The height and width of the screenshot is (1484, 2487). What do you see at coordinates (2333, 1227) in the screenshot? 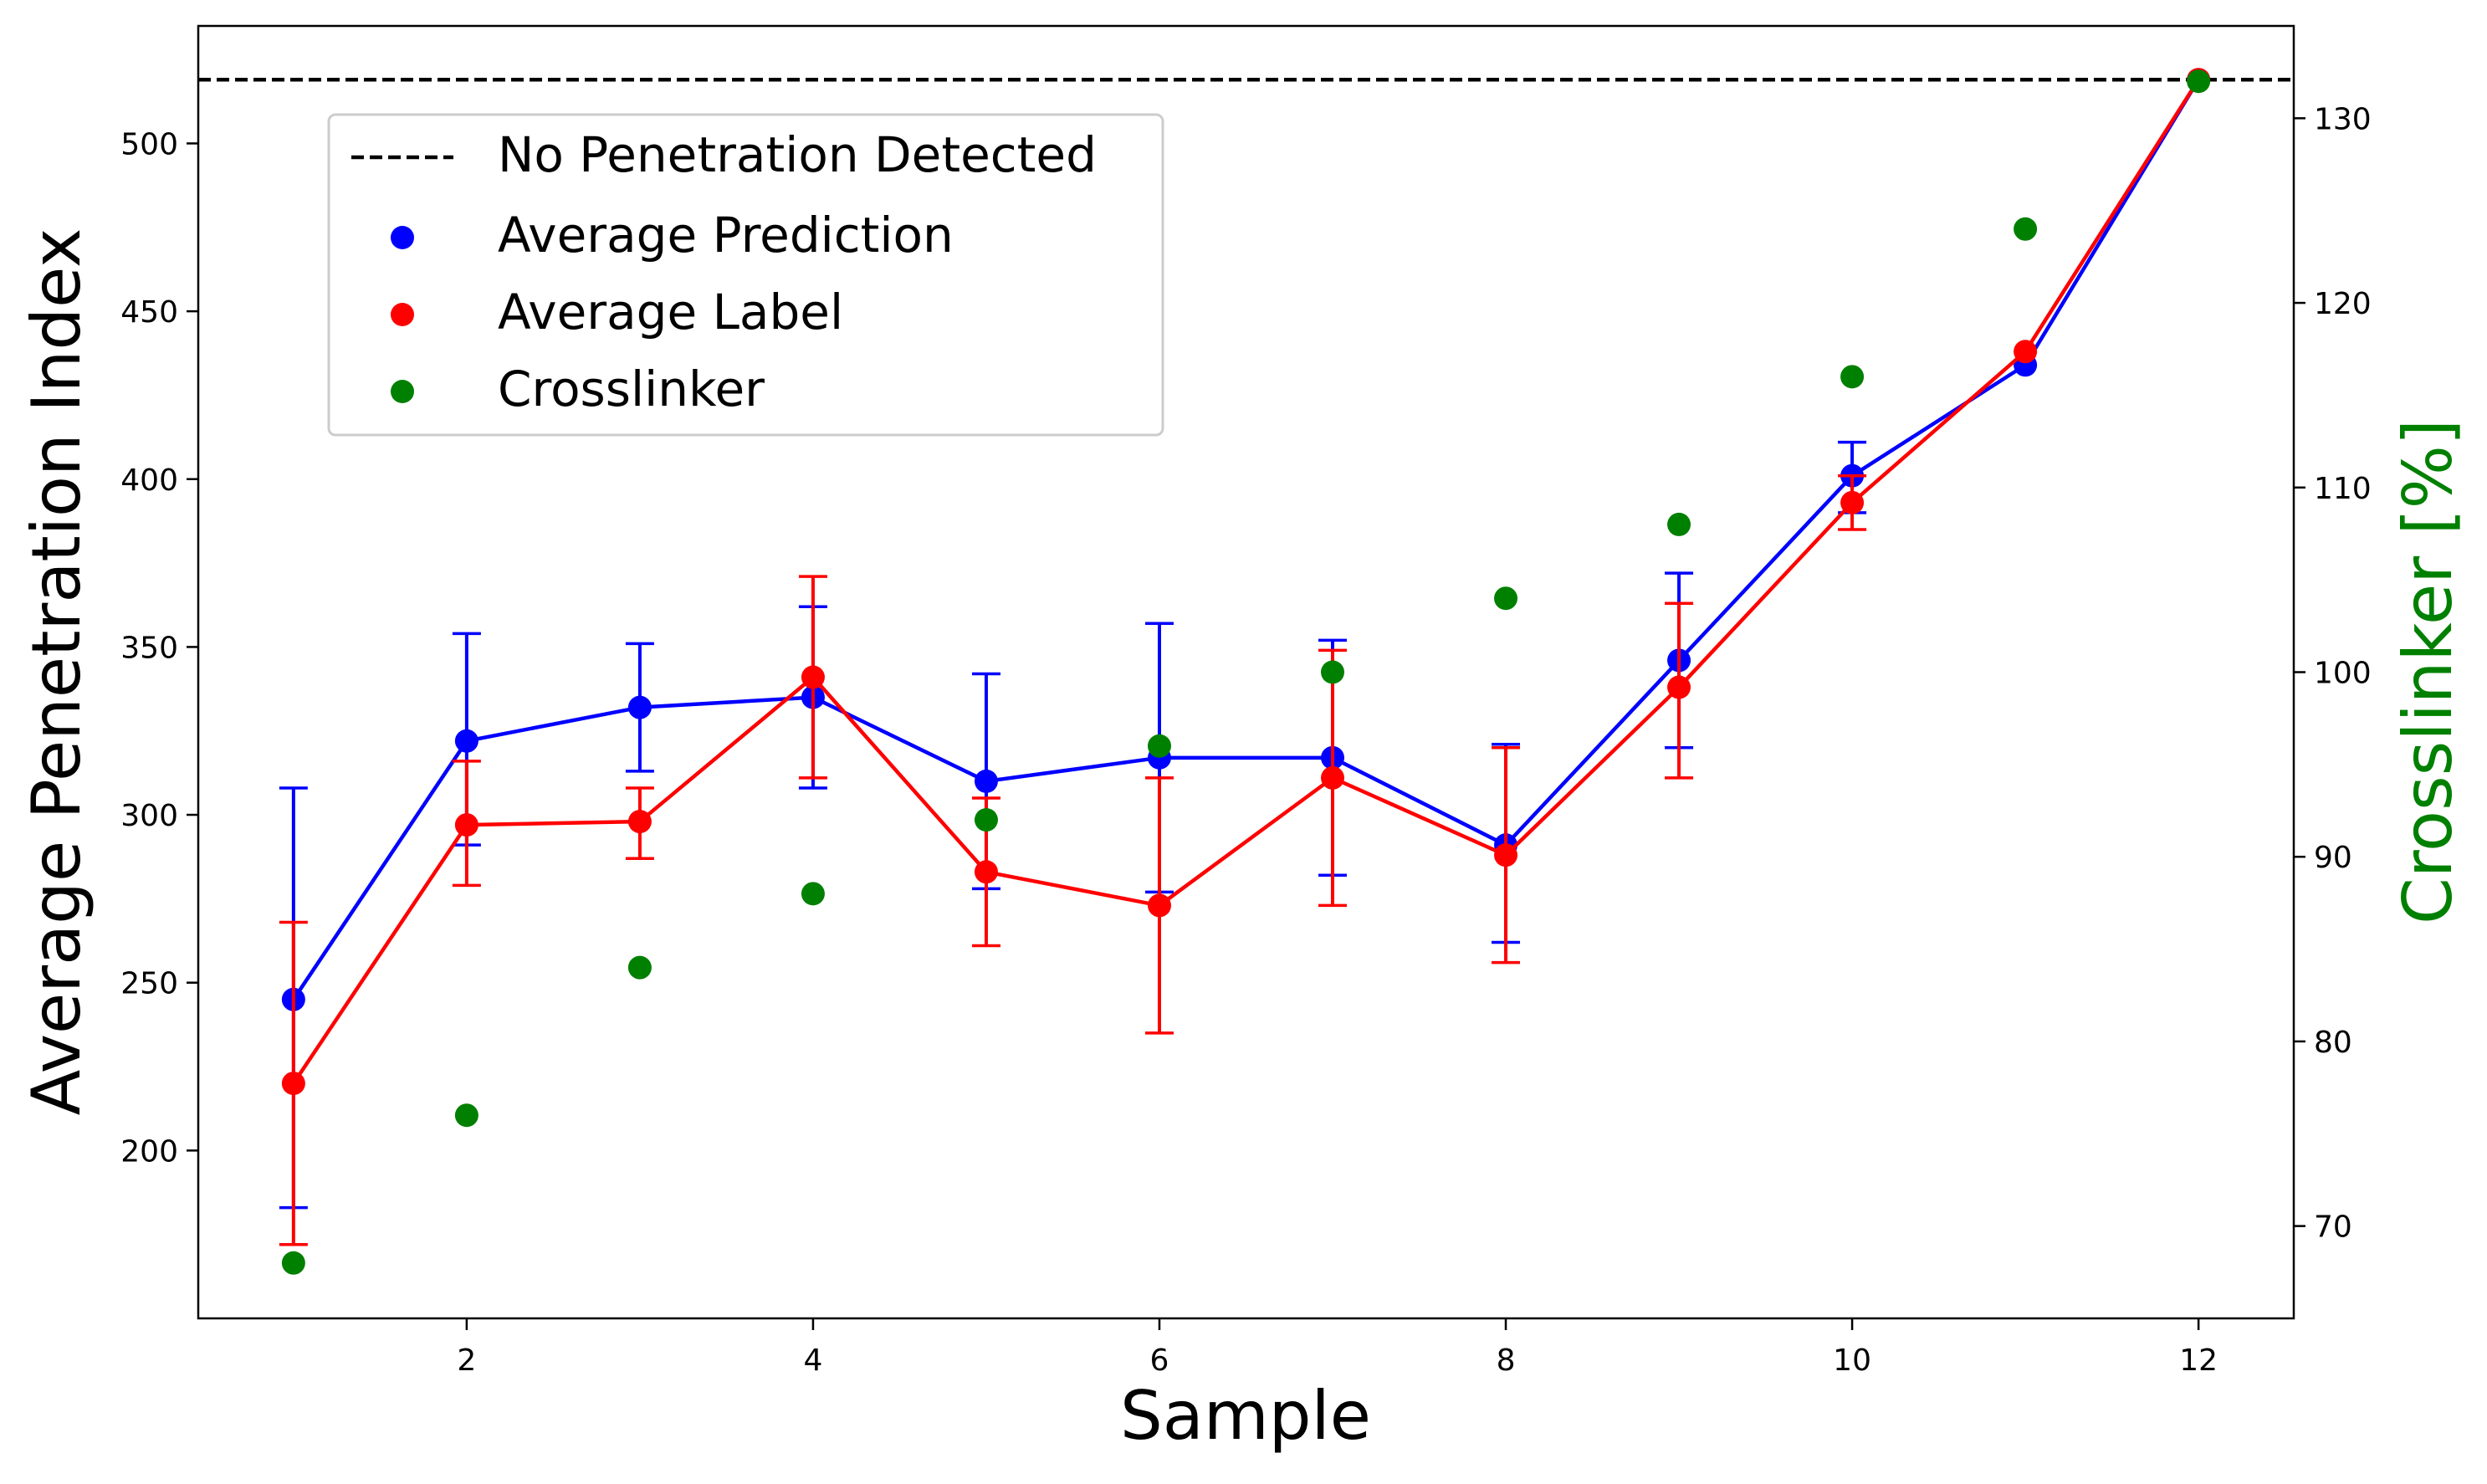
I see `y2-tick-label: 70` at bounding box center [2333, 1227].